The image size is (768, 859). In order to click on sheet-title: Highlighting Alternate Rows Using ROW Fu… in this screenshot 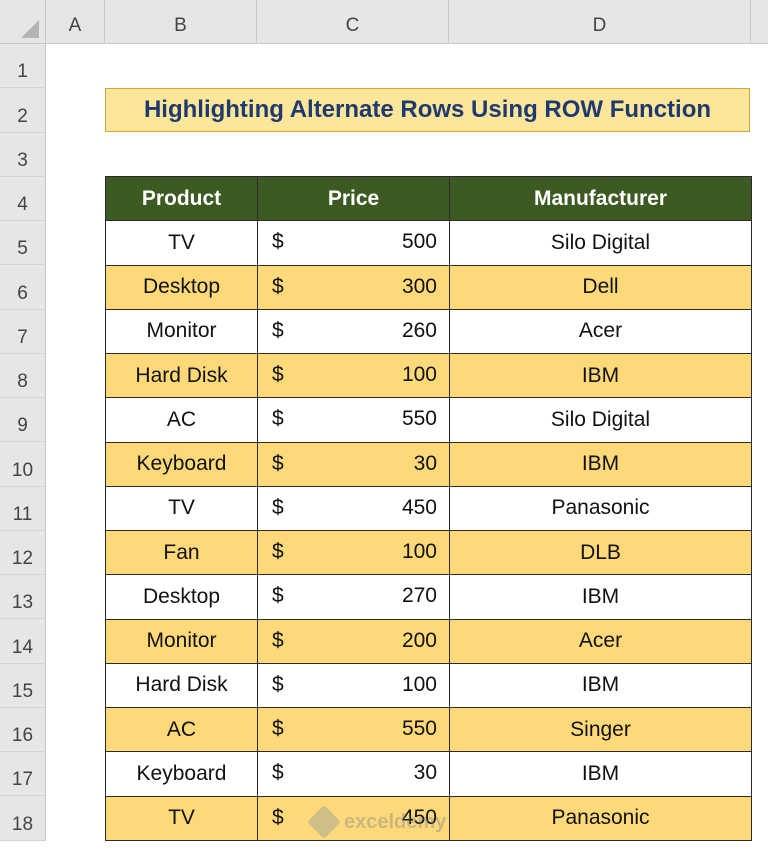, I will do `click(427, 110)`.